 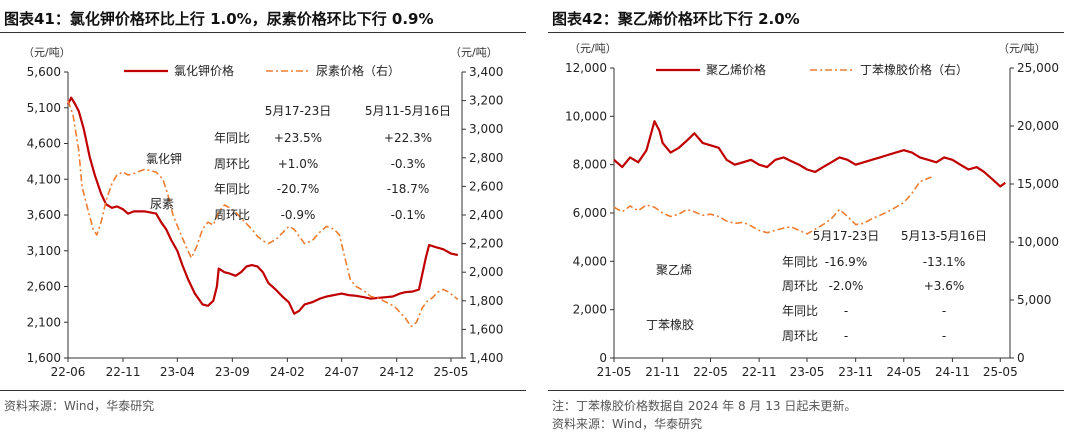 What do you see at coordinates (1038, 126) in the screenshot?
I see `y-right-tick-label: 20,000` at bounding box center [1038, 126].